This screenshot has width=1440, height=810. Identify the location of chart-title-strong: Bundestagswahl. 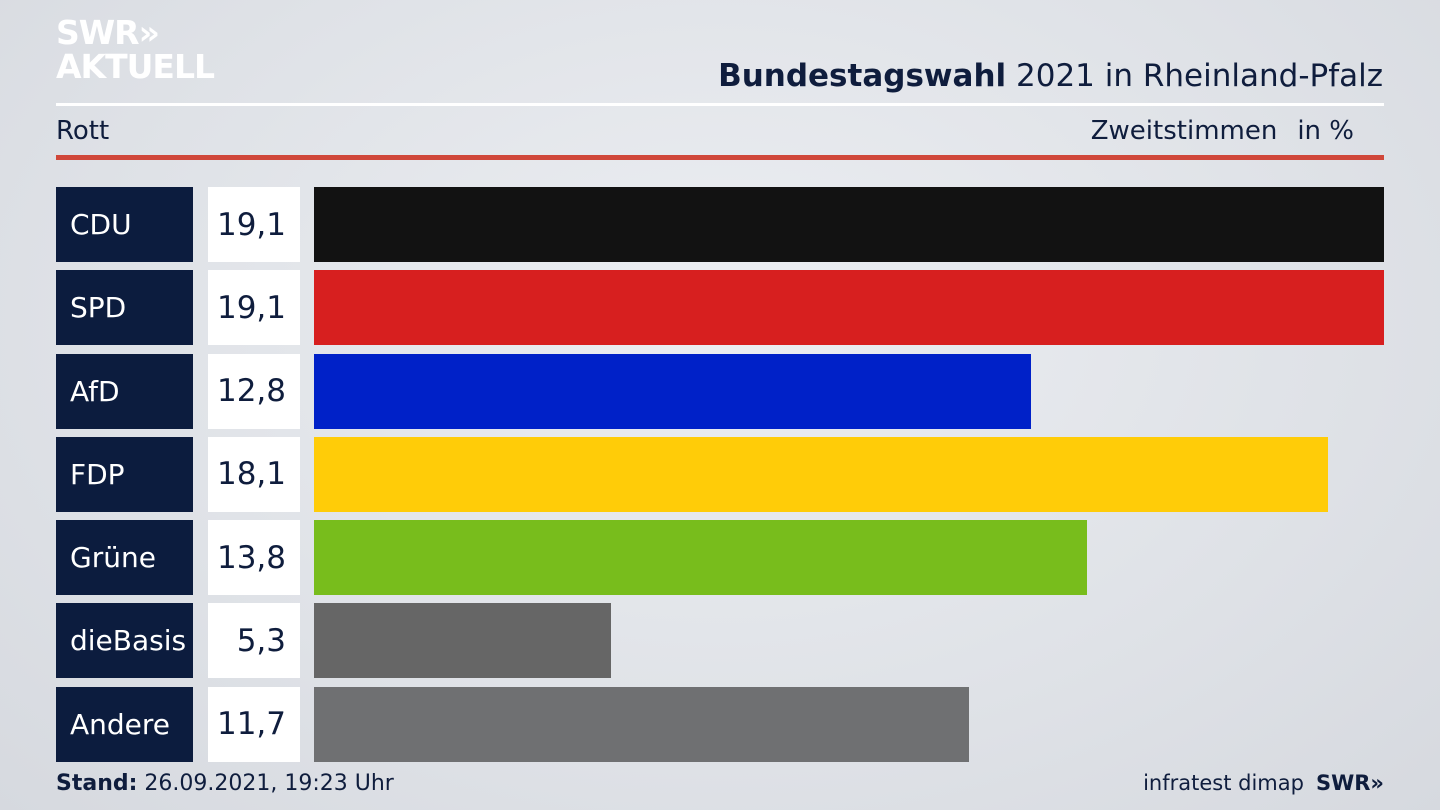
(862, 76).